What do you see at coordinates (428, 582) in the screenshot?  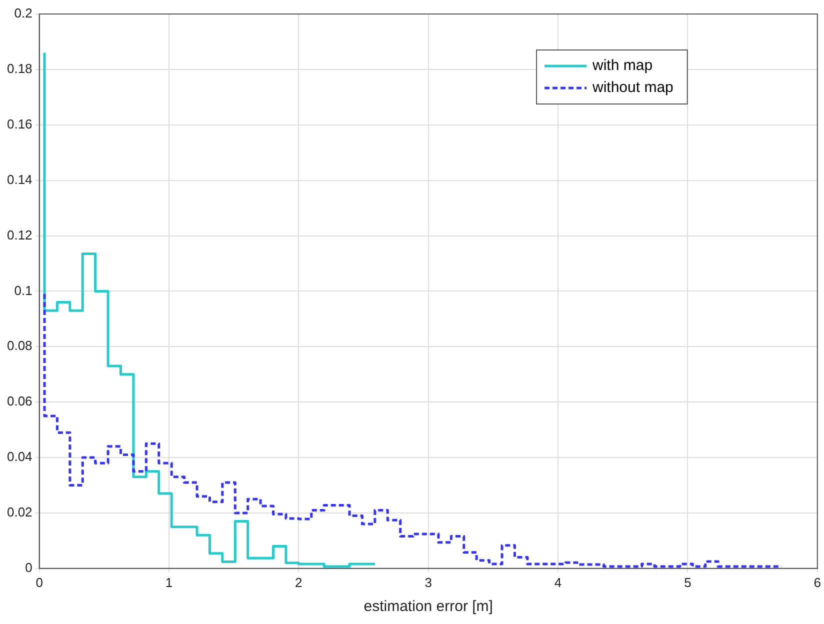 I see `x-tick-label: 3` at bounding box center [428, 582].